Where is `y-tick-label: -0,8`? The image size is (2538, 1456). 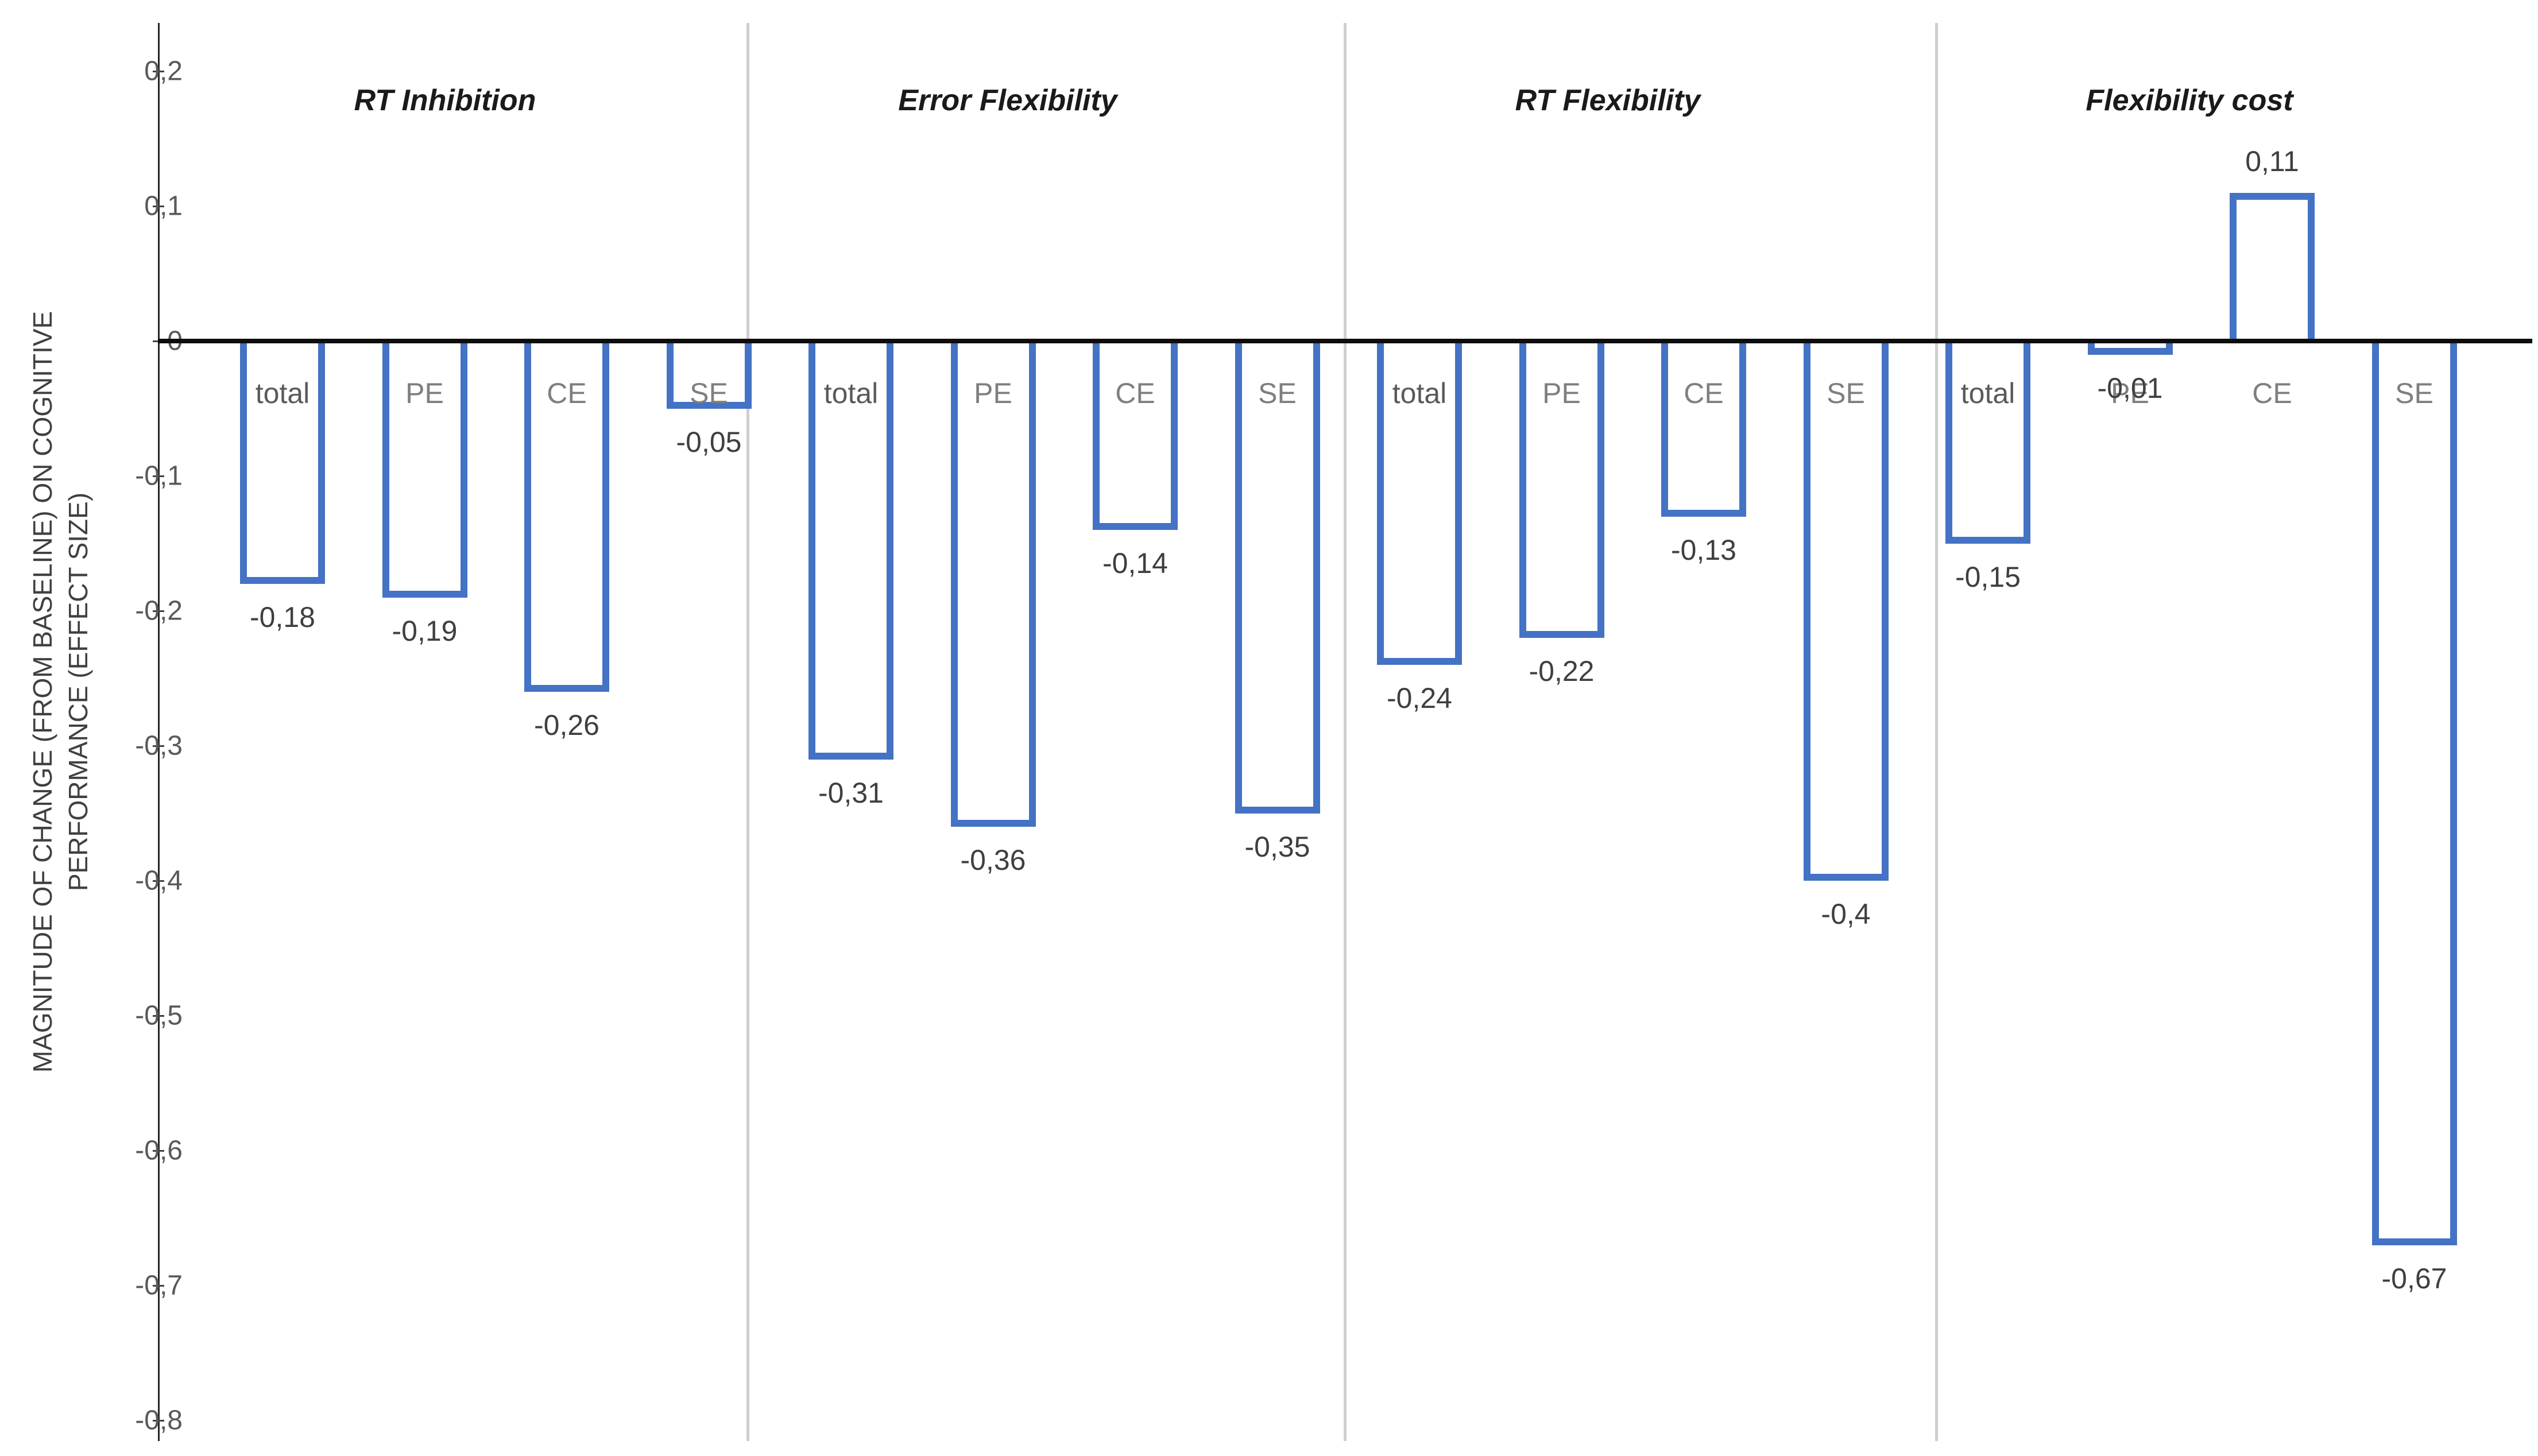
y-tick-label: -0,8 is located at coordinates (159, 1420).